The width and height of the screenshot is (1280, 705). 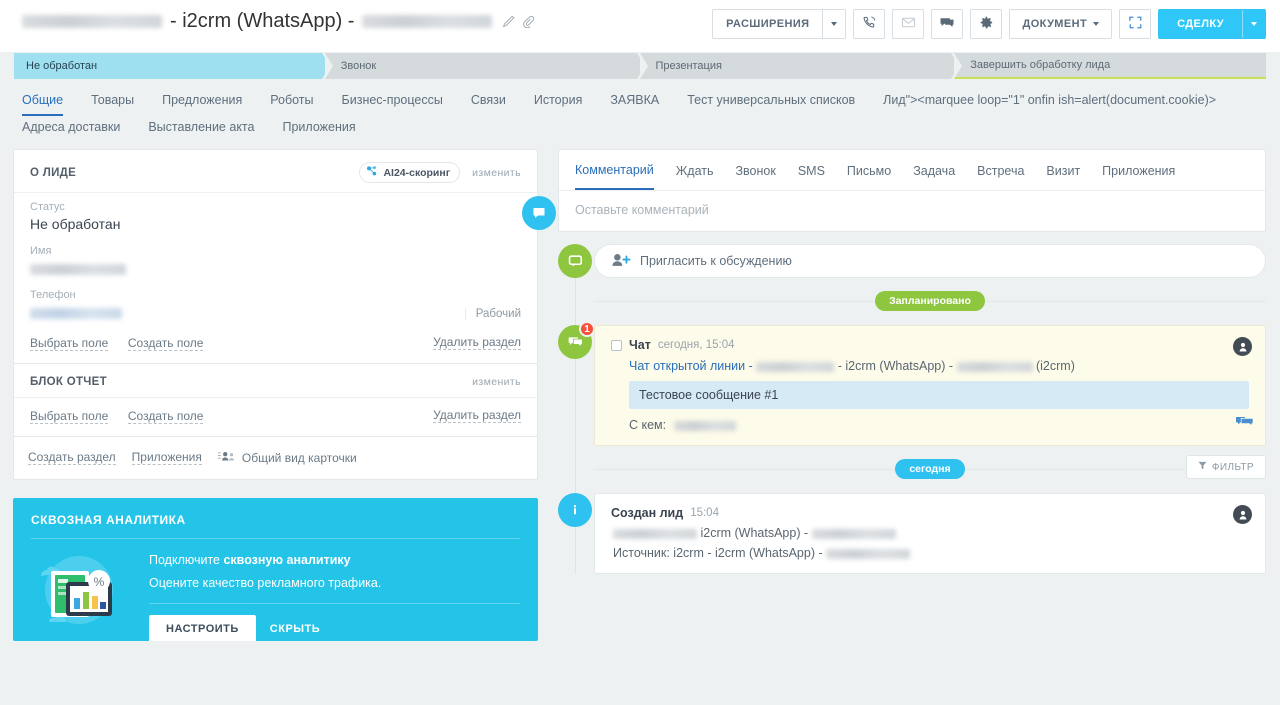 What do you see at coordinates (947, 24) in the screenshot?
I see `chat-button` at bounding box center [947, 24].